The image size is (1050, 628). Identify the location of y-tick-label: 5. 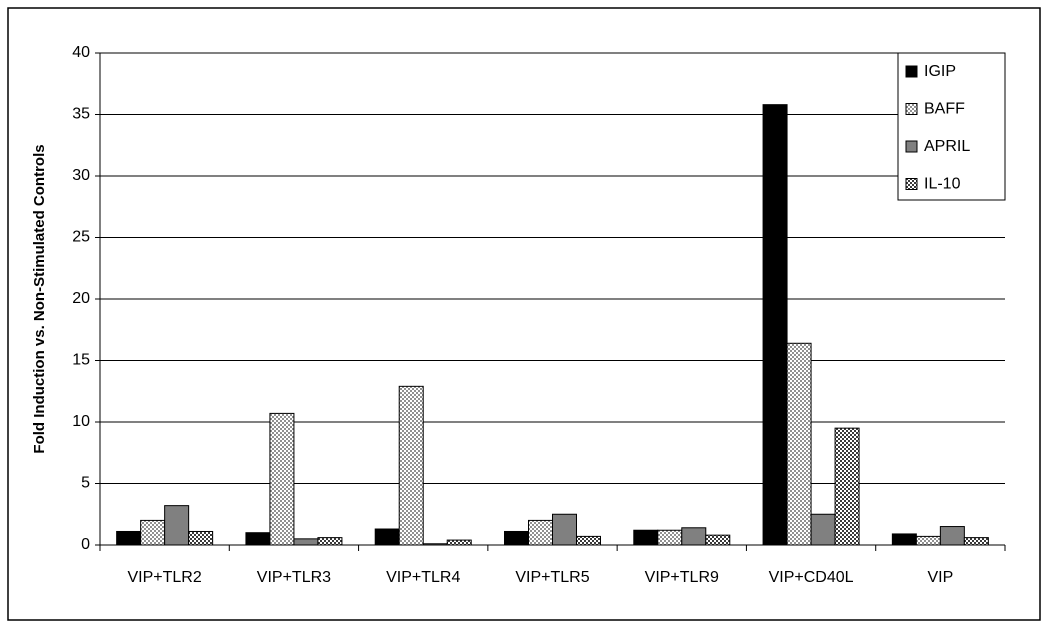
(85, 483).